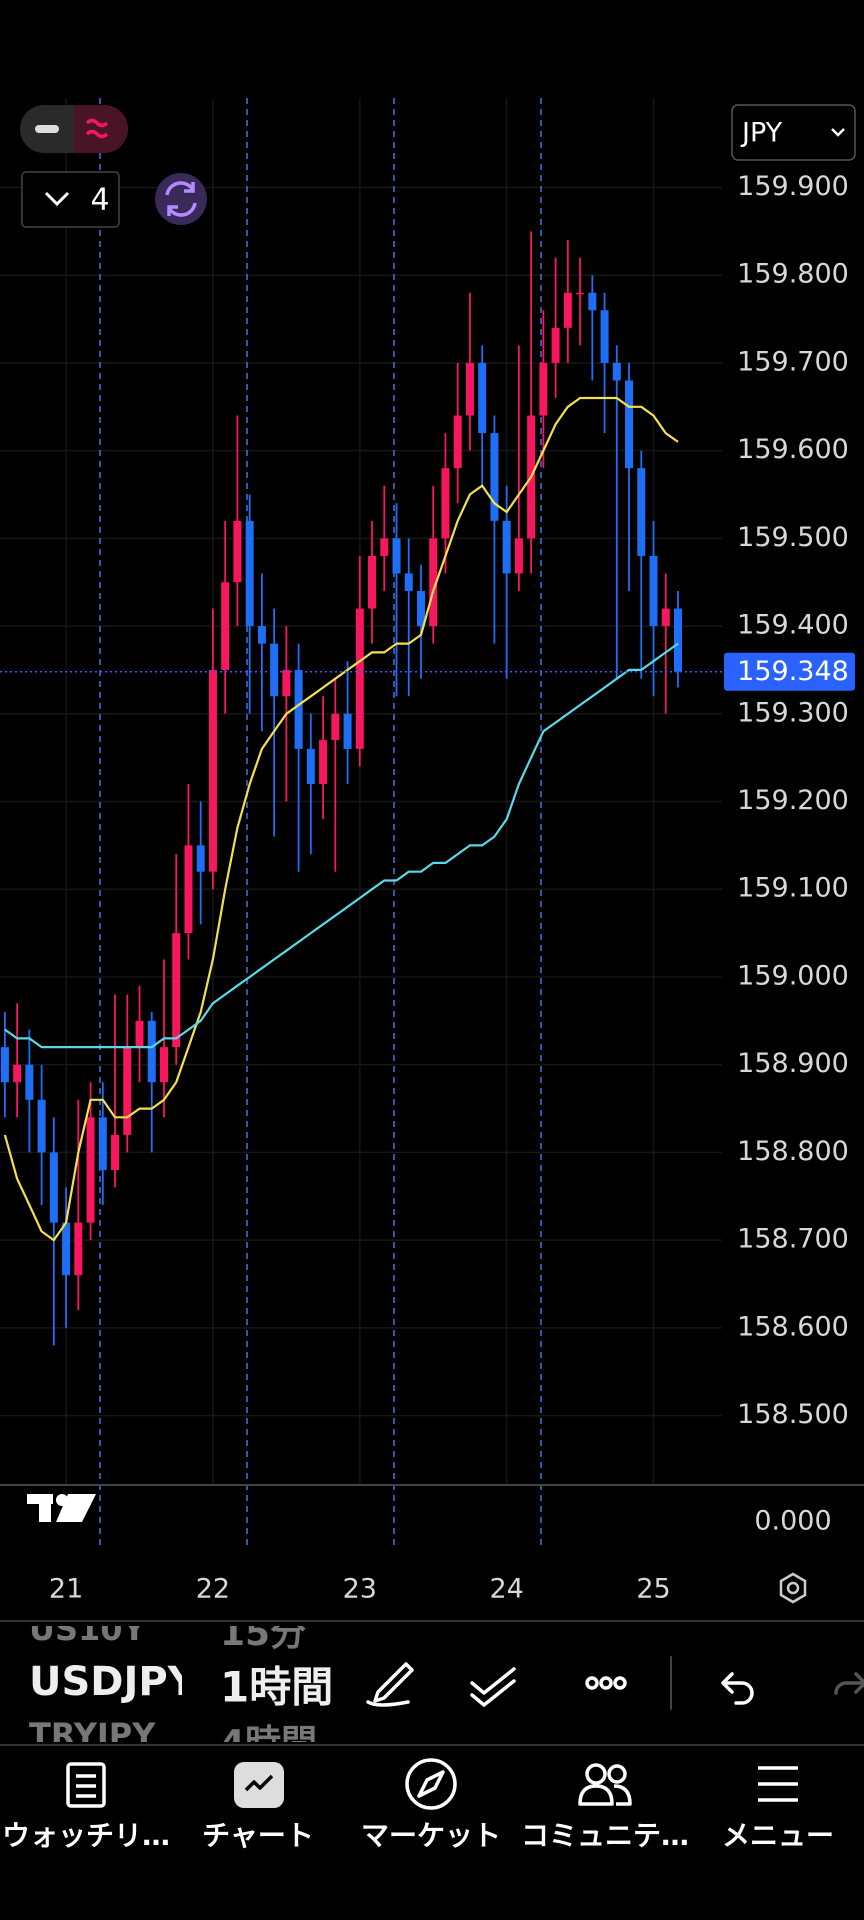 The height and width of the screenshot is (1920, 864). I want to click on y-tick-label: 159.500, so click(793, 537).